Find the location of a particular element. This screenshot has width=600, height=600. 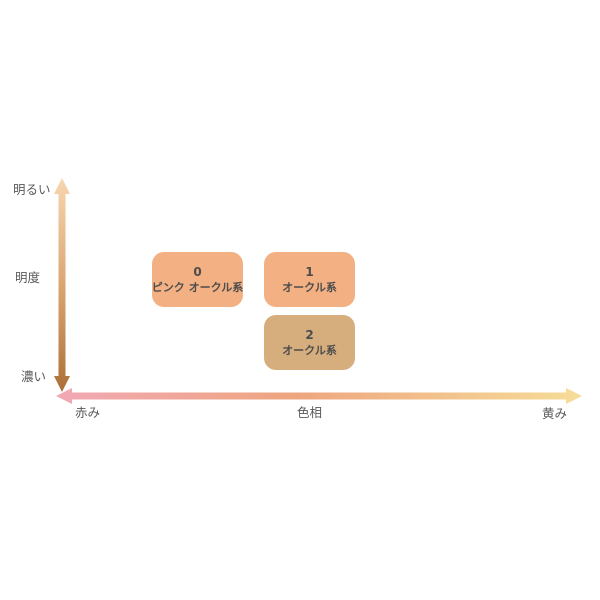

label-dark-end: 濃い is located at coordinates (34, 376).